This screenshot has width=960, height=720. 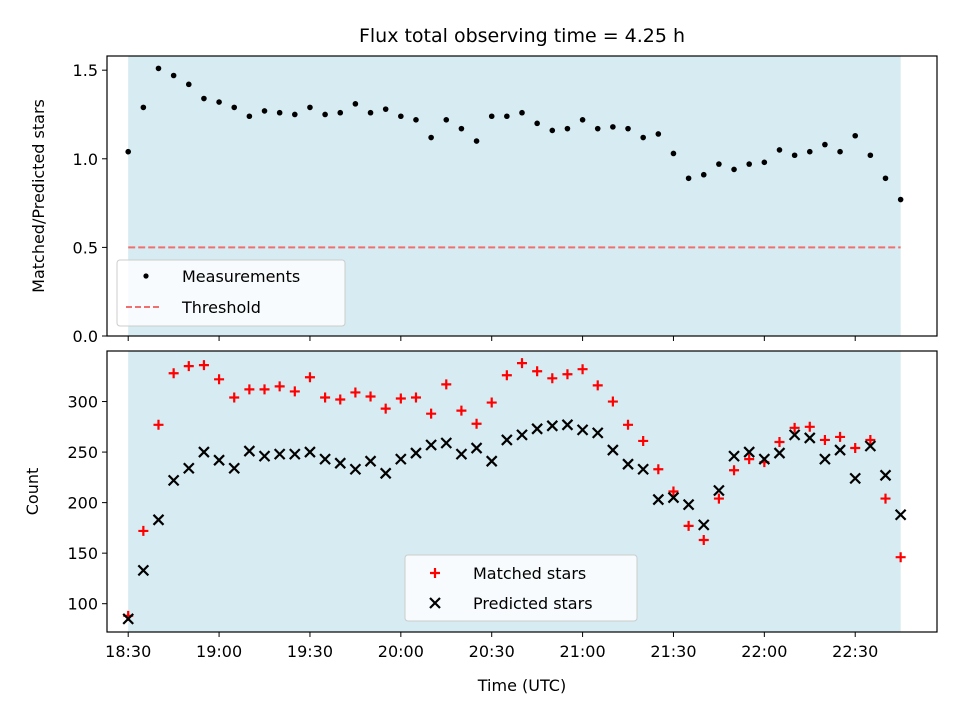 What do you see at coordinates (241, 276) in the screenshot?
I see `legend-label-measurements: Measurements` at bounding box center [241, 276].